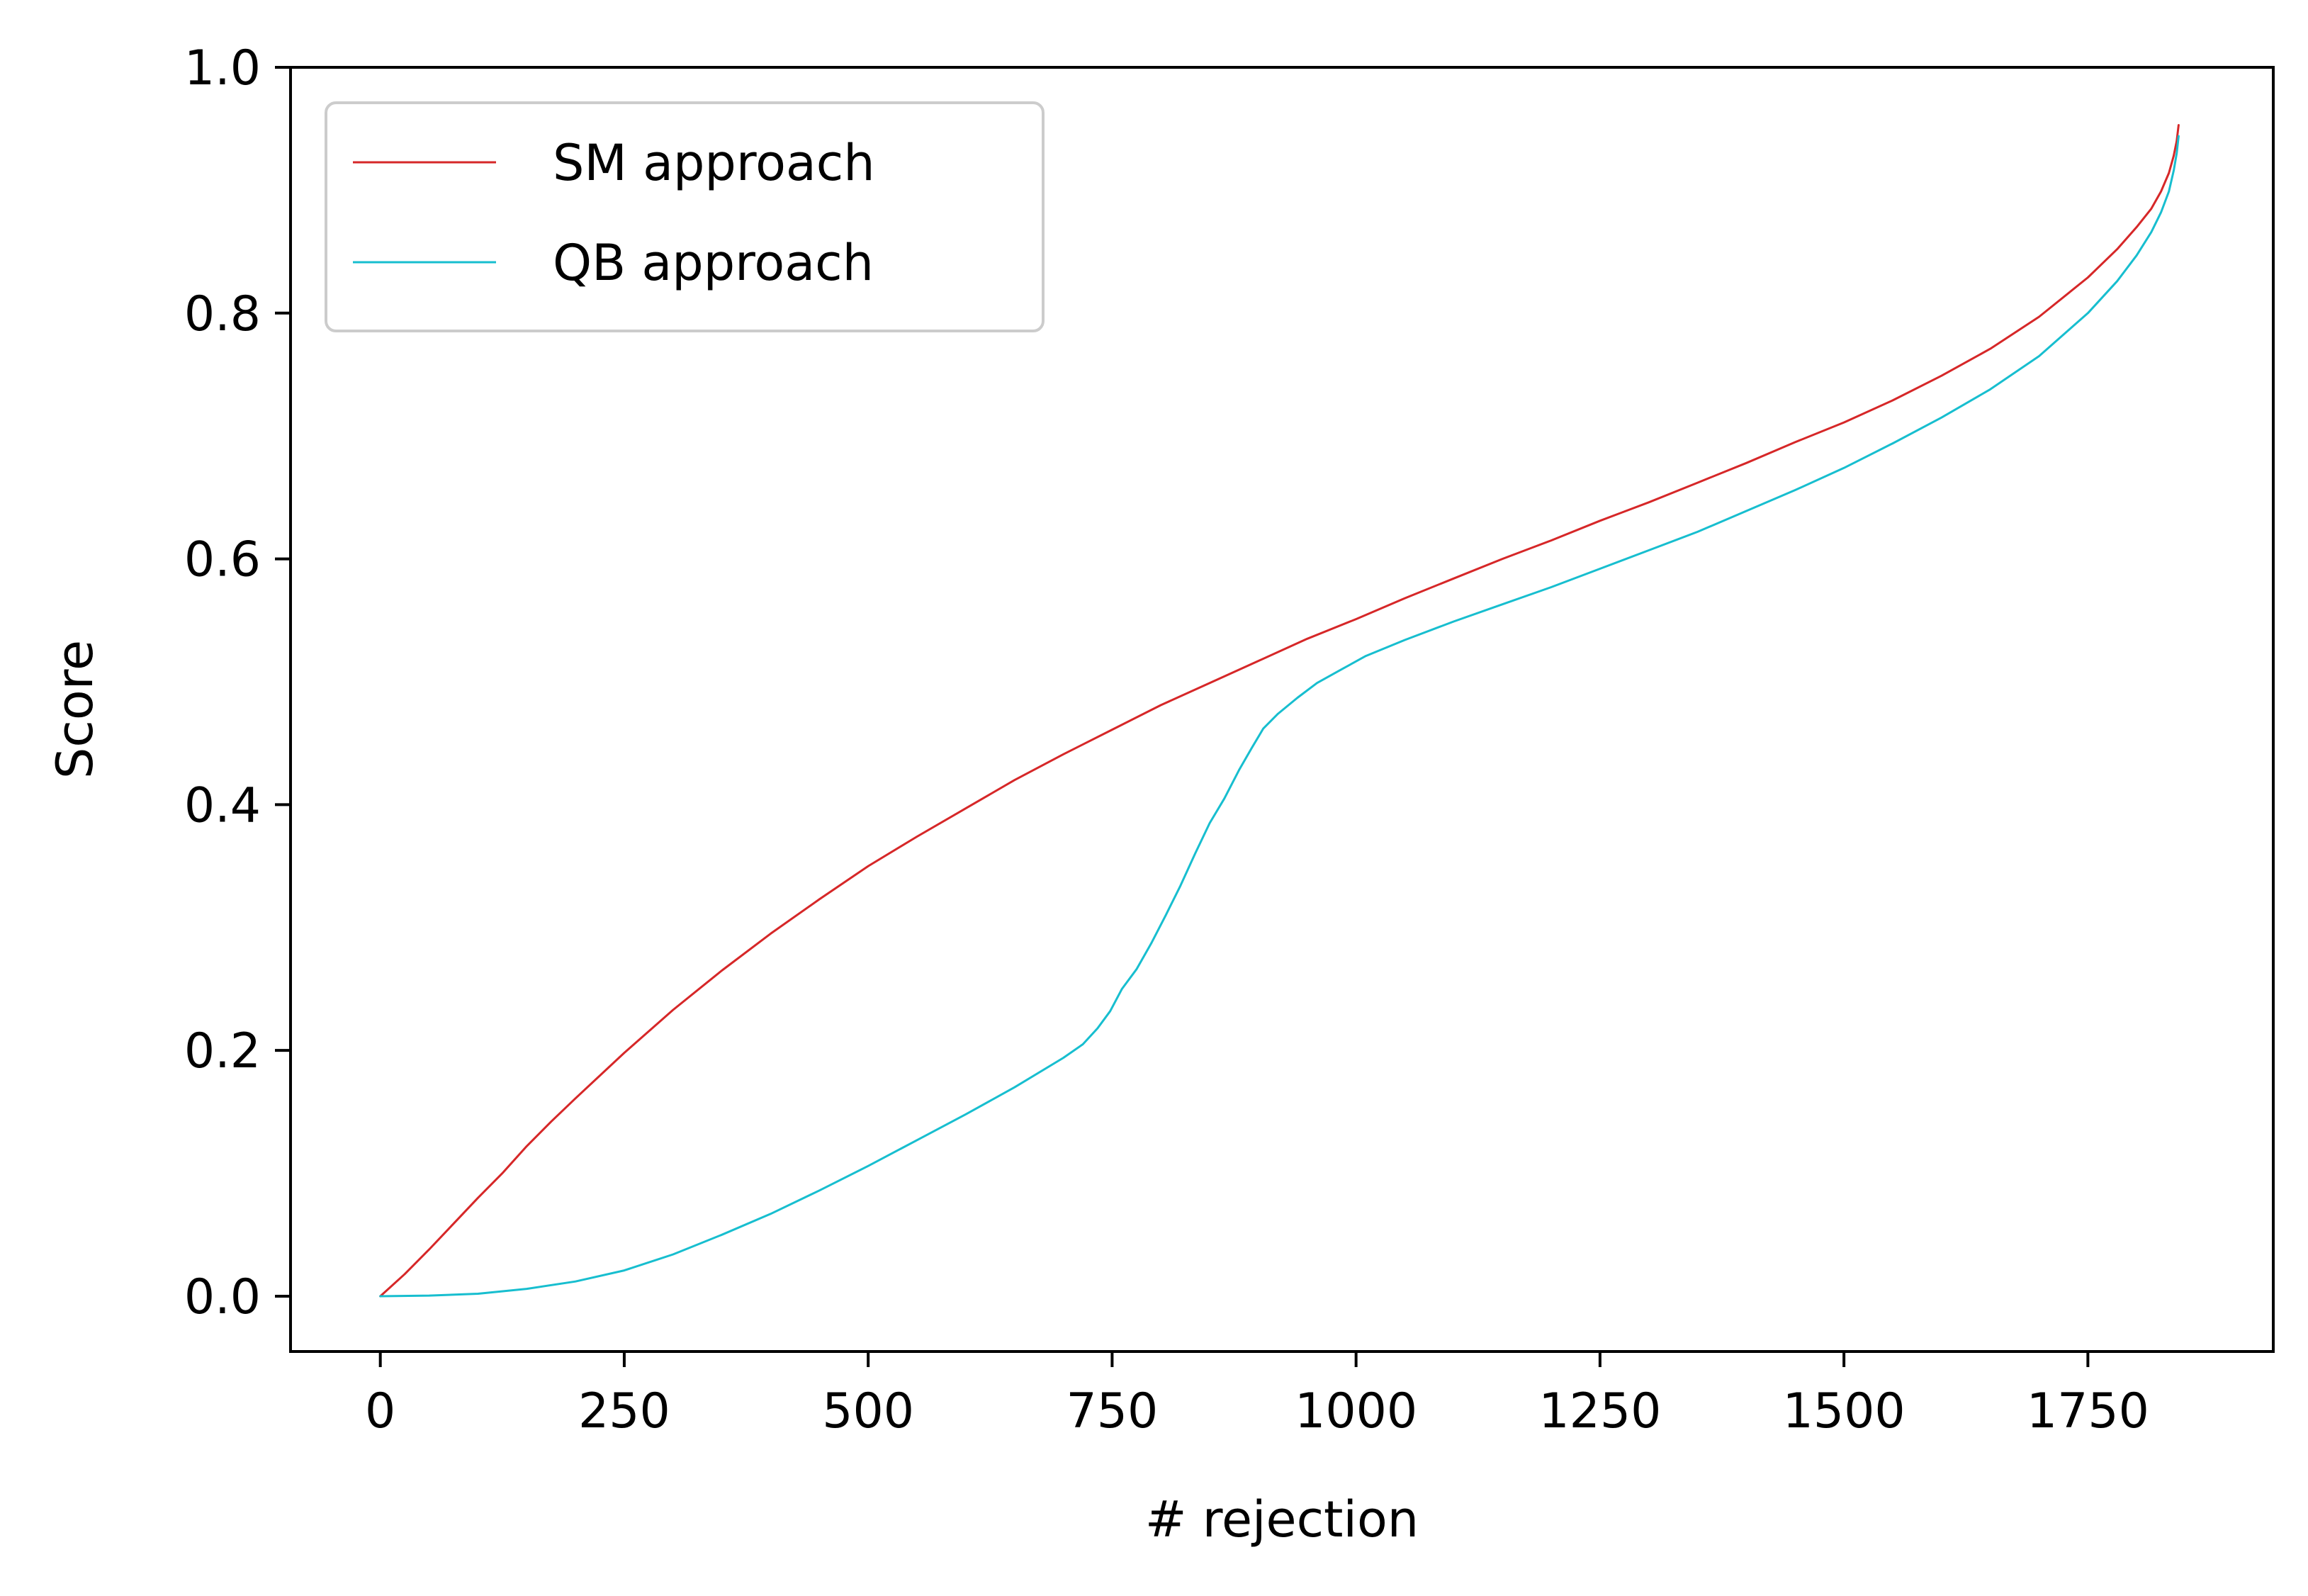 The height and width of the screenshot is (1596, 2308). I want to click on x-tick-label: 500, so click(868, 1411).